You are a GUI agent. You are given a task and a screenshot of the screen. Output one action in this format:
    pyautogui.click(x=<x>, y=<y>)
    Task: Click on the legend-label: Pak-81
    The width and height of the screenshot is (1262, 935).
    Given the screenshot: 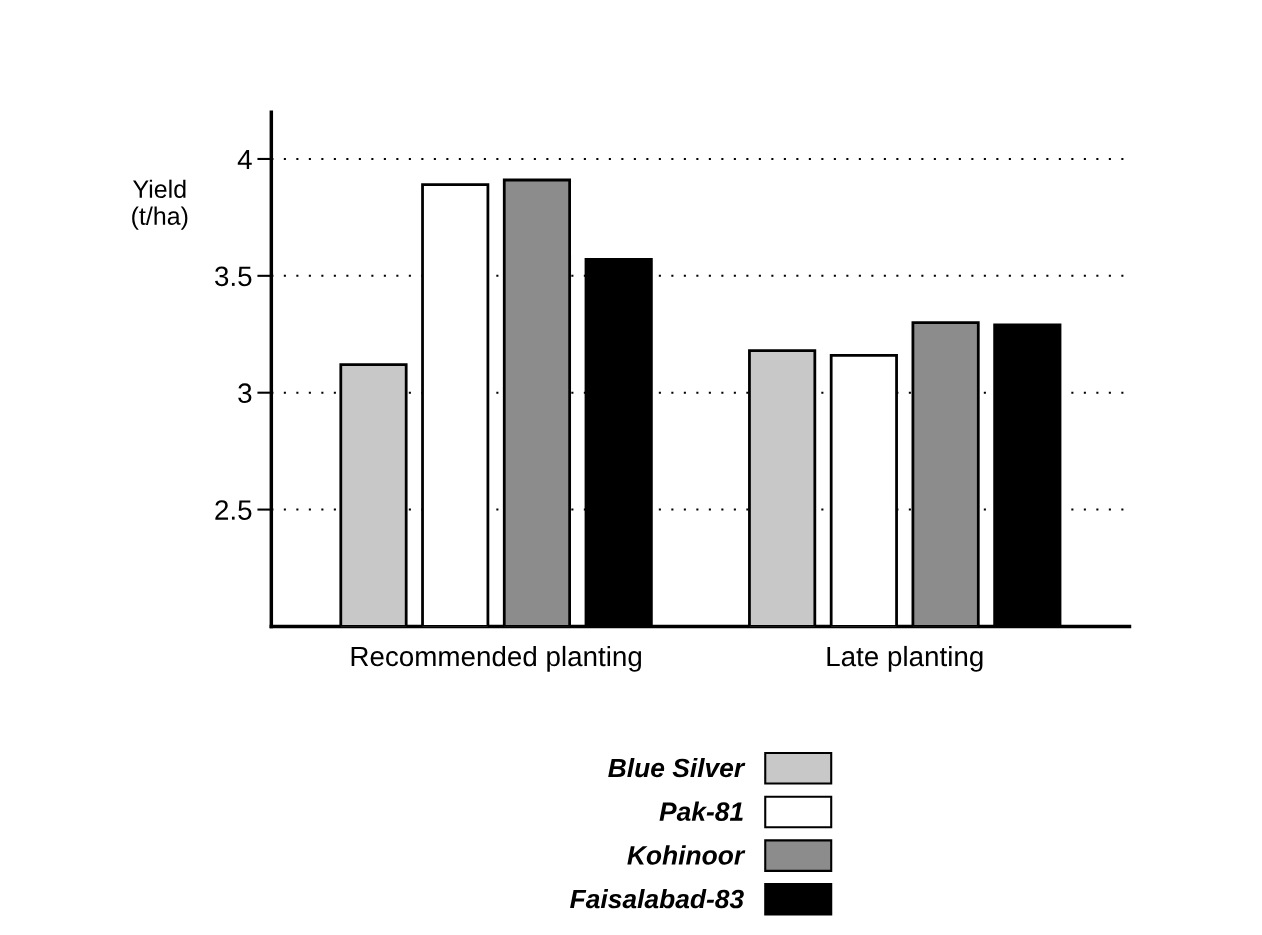 What is the action you would take?
    pyautogui.click(x=701, y=811)
    